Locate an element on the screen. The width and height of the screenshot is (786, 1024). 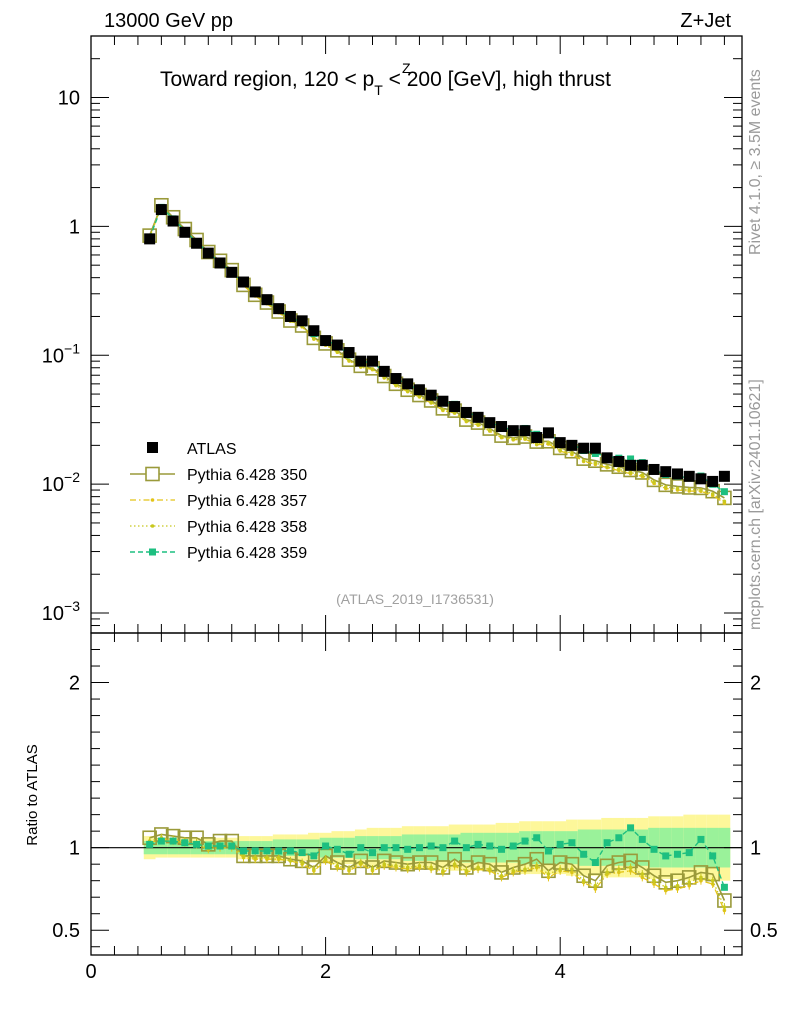
ratio-y-tick-label-right: 0.5 is located at coordinates (764, 931).